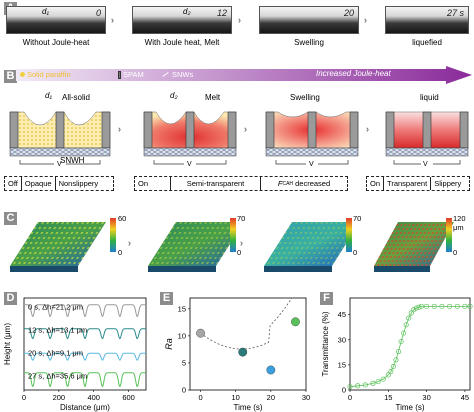  I want to click on ra-chart: 0 5 10 15 0 10 20 30 Time (s) Ra, so click(237, 354).